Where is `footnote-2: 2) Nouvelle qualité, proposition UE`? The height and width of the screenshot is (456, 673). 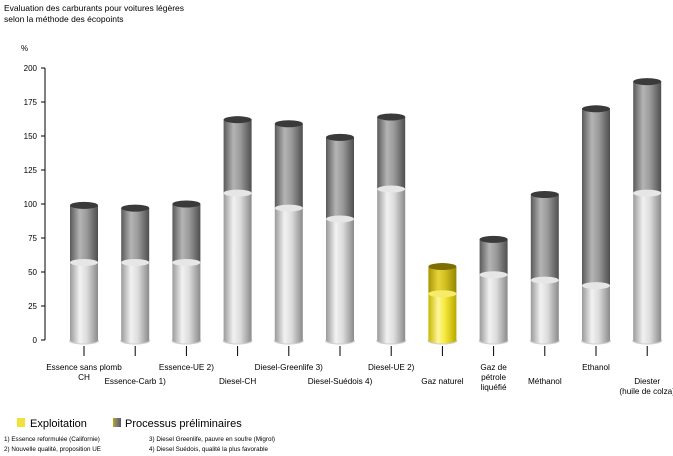 footnote-2: 2) Nouvelle qualité, proposition UE is located at coordinates (52, 449).